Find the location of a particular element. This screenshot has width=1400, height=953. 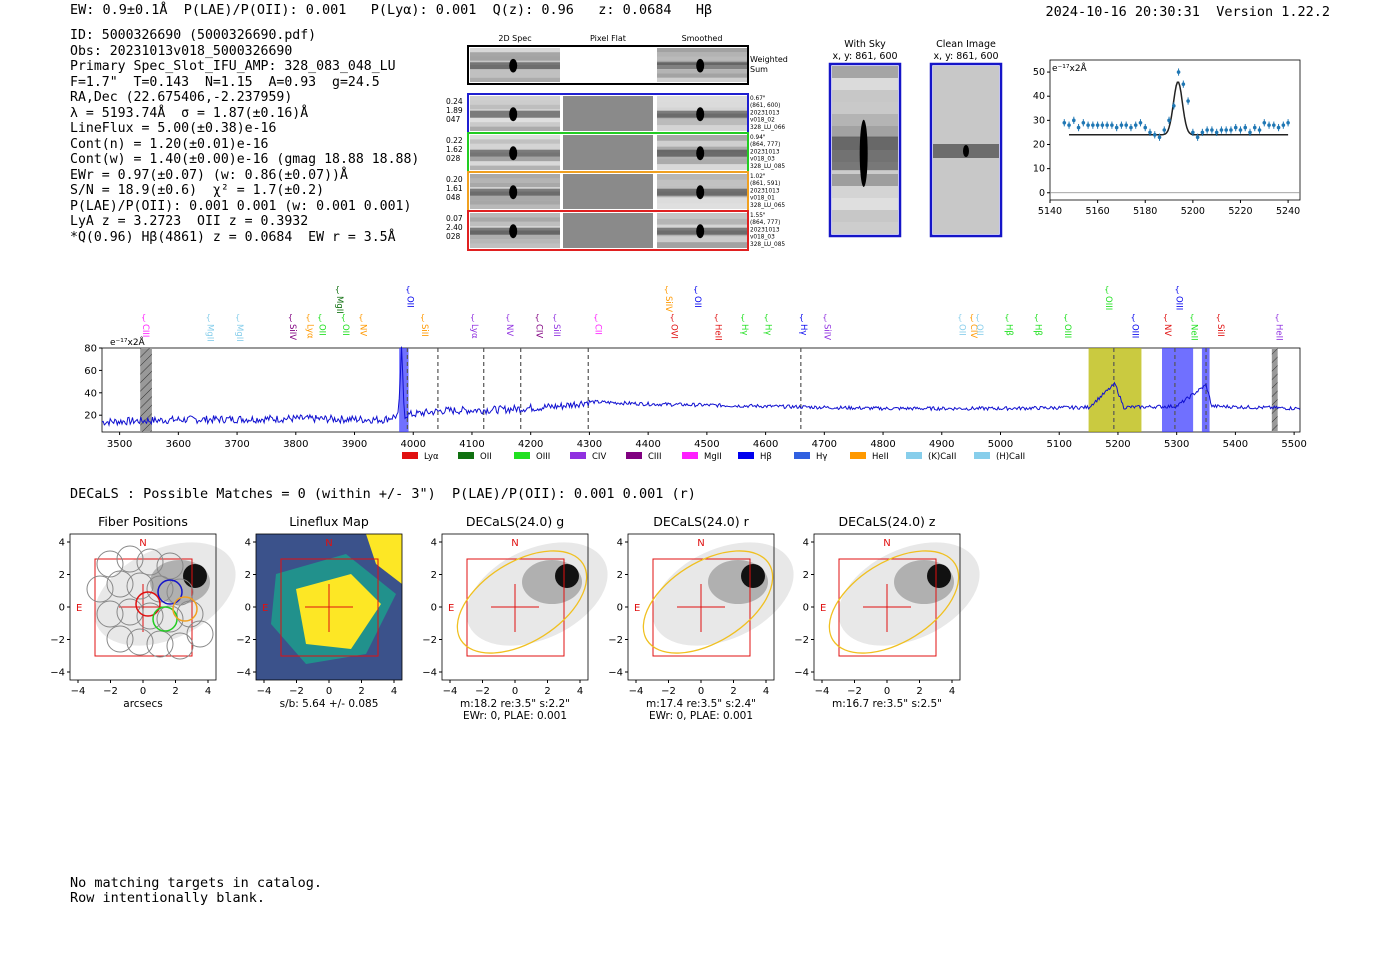

legend-item: Hγ is located at coordinates (810, 457).